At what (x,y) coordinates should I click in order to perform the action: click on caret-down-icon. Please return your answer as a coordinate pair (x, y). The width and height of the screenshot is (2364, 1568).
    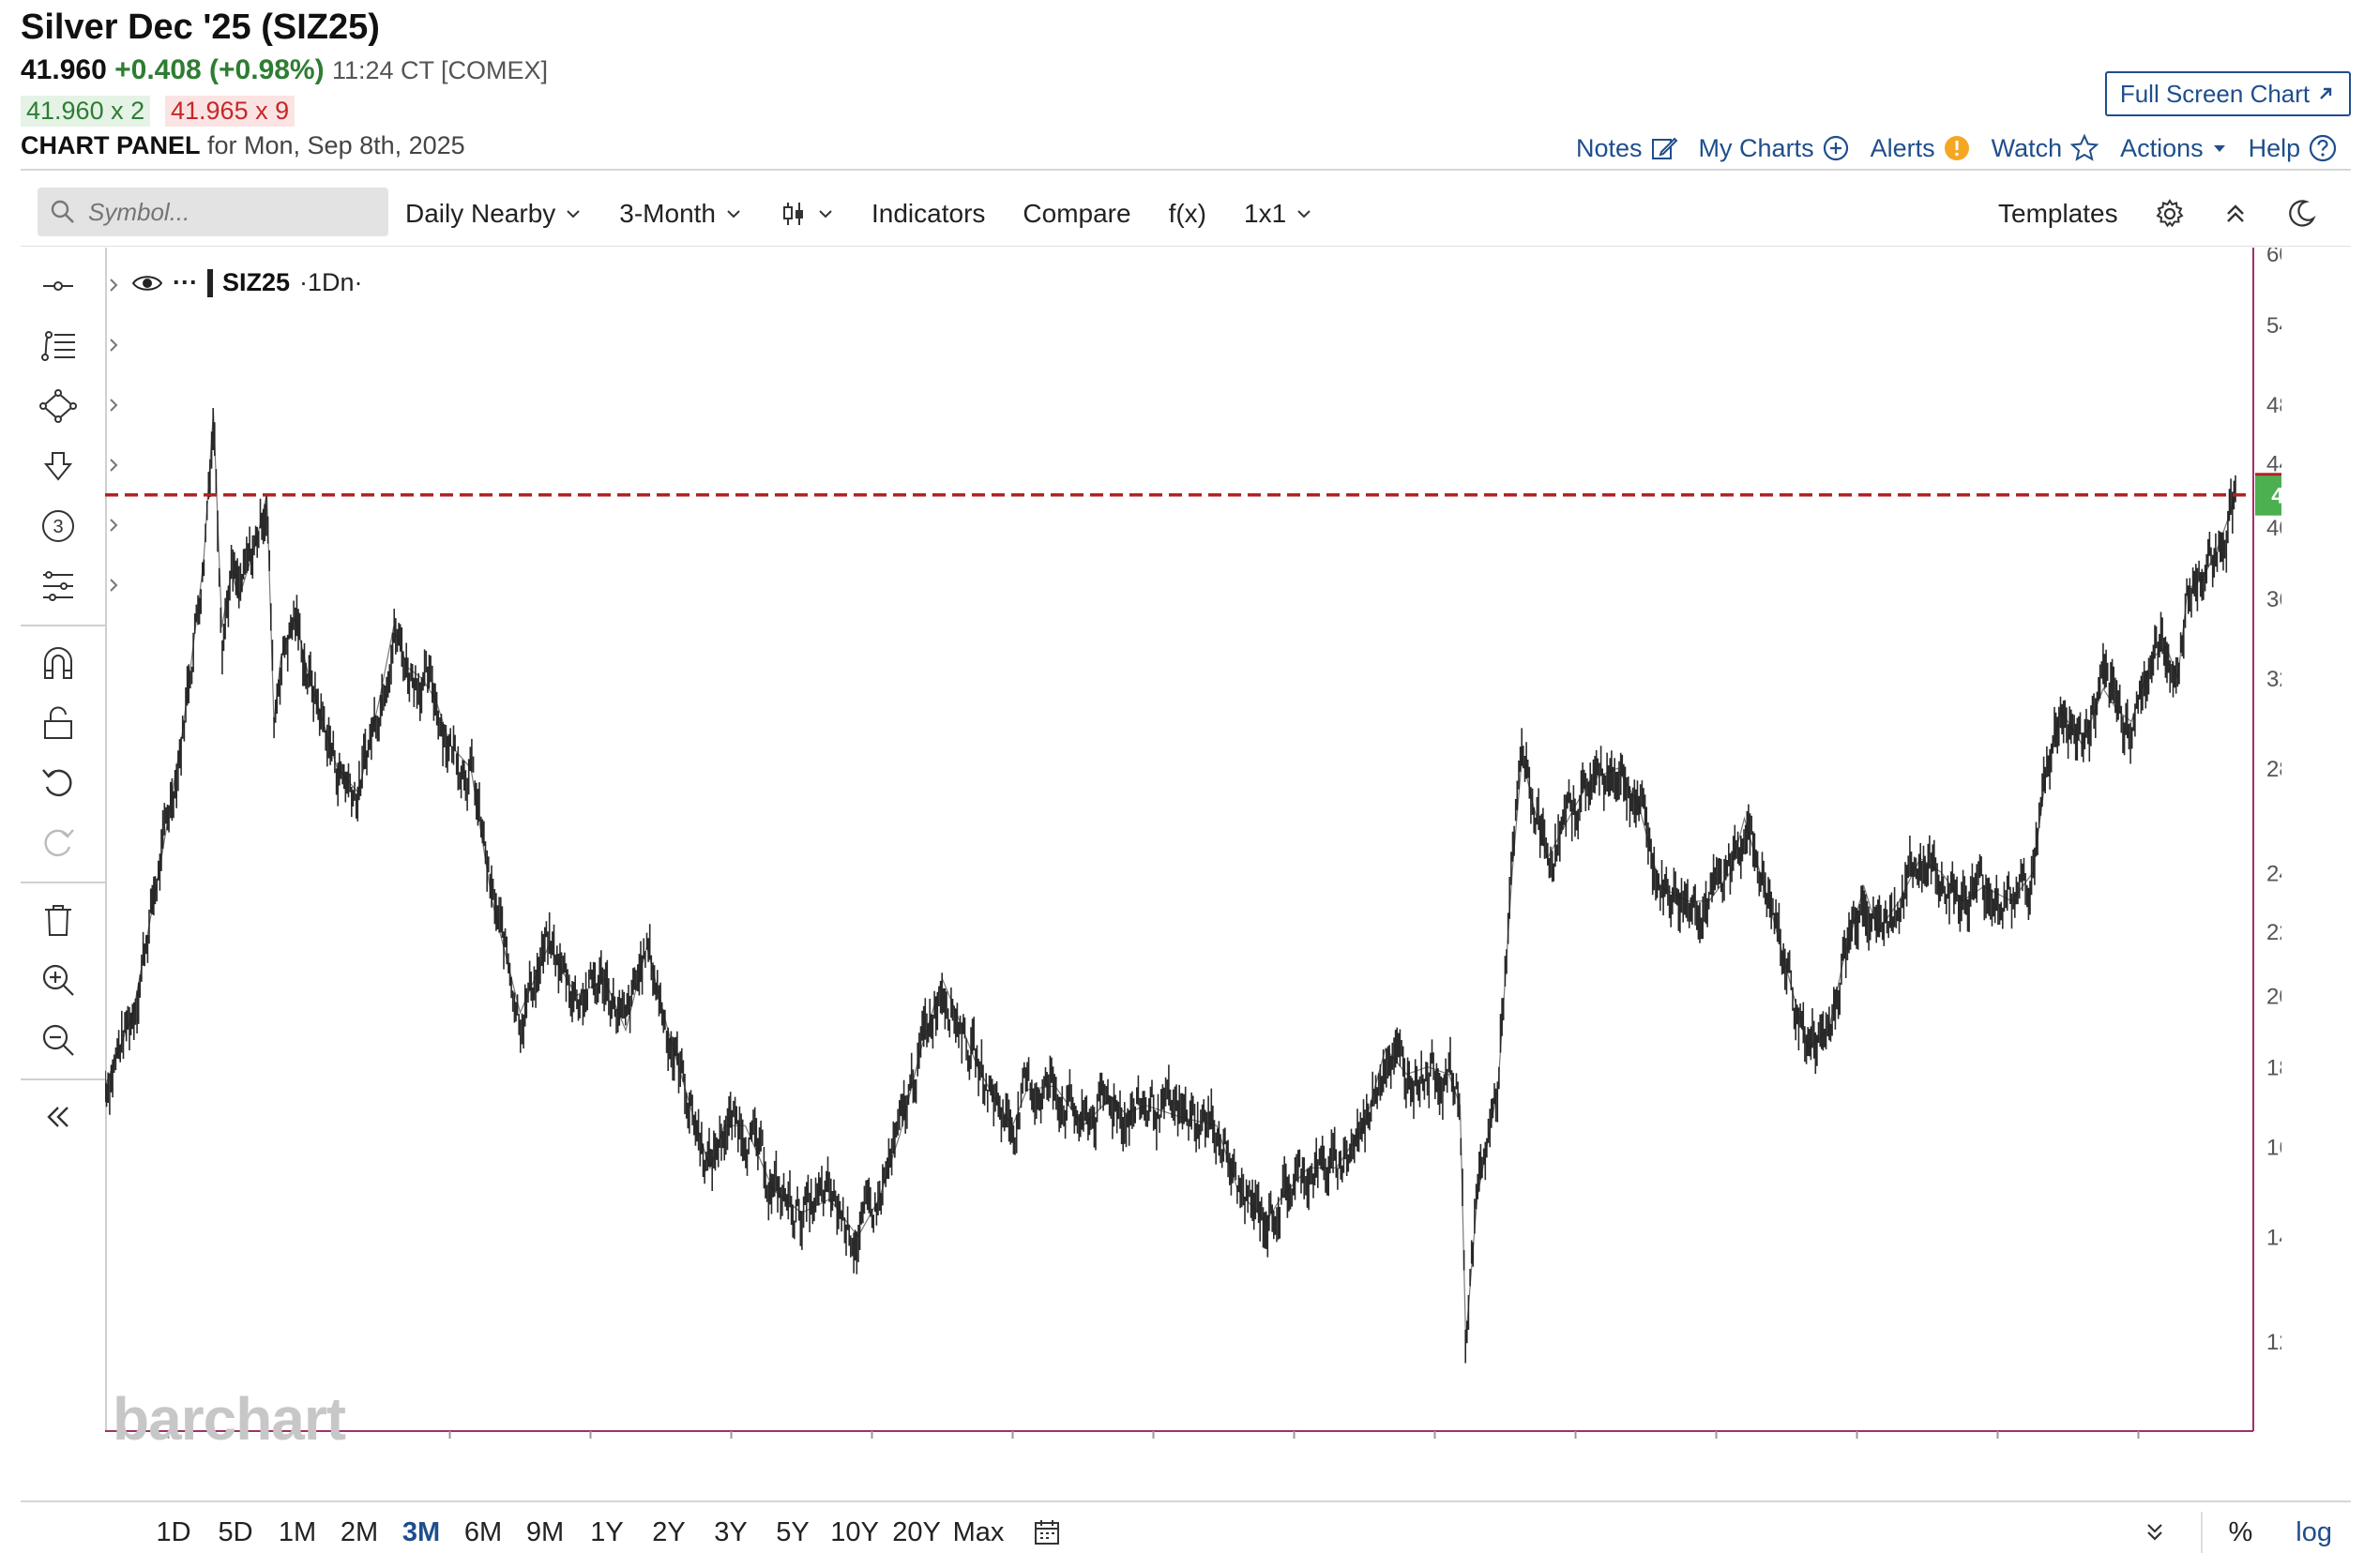
    Looking at the image, I should click on (2219, 148).